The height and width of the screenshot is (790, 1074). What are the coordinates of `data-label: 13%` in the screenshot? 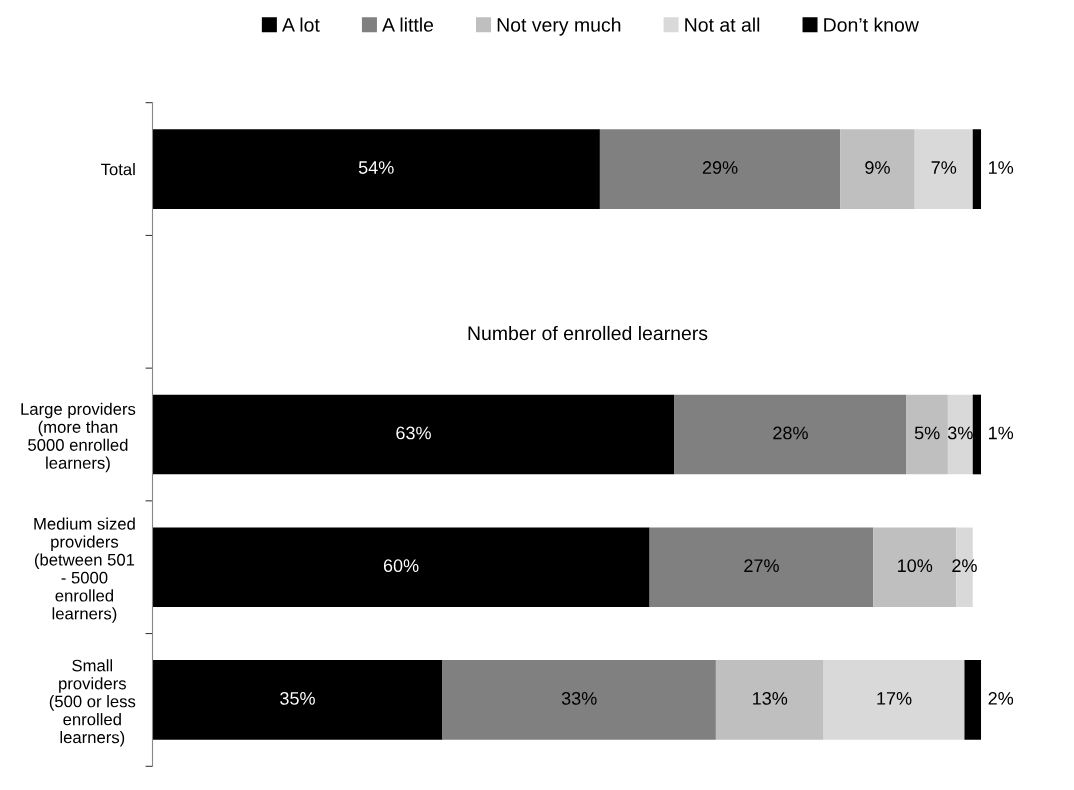 It's located at (770, 698).